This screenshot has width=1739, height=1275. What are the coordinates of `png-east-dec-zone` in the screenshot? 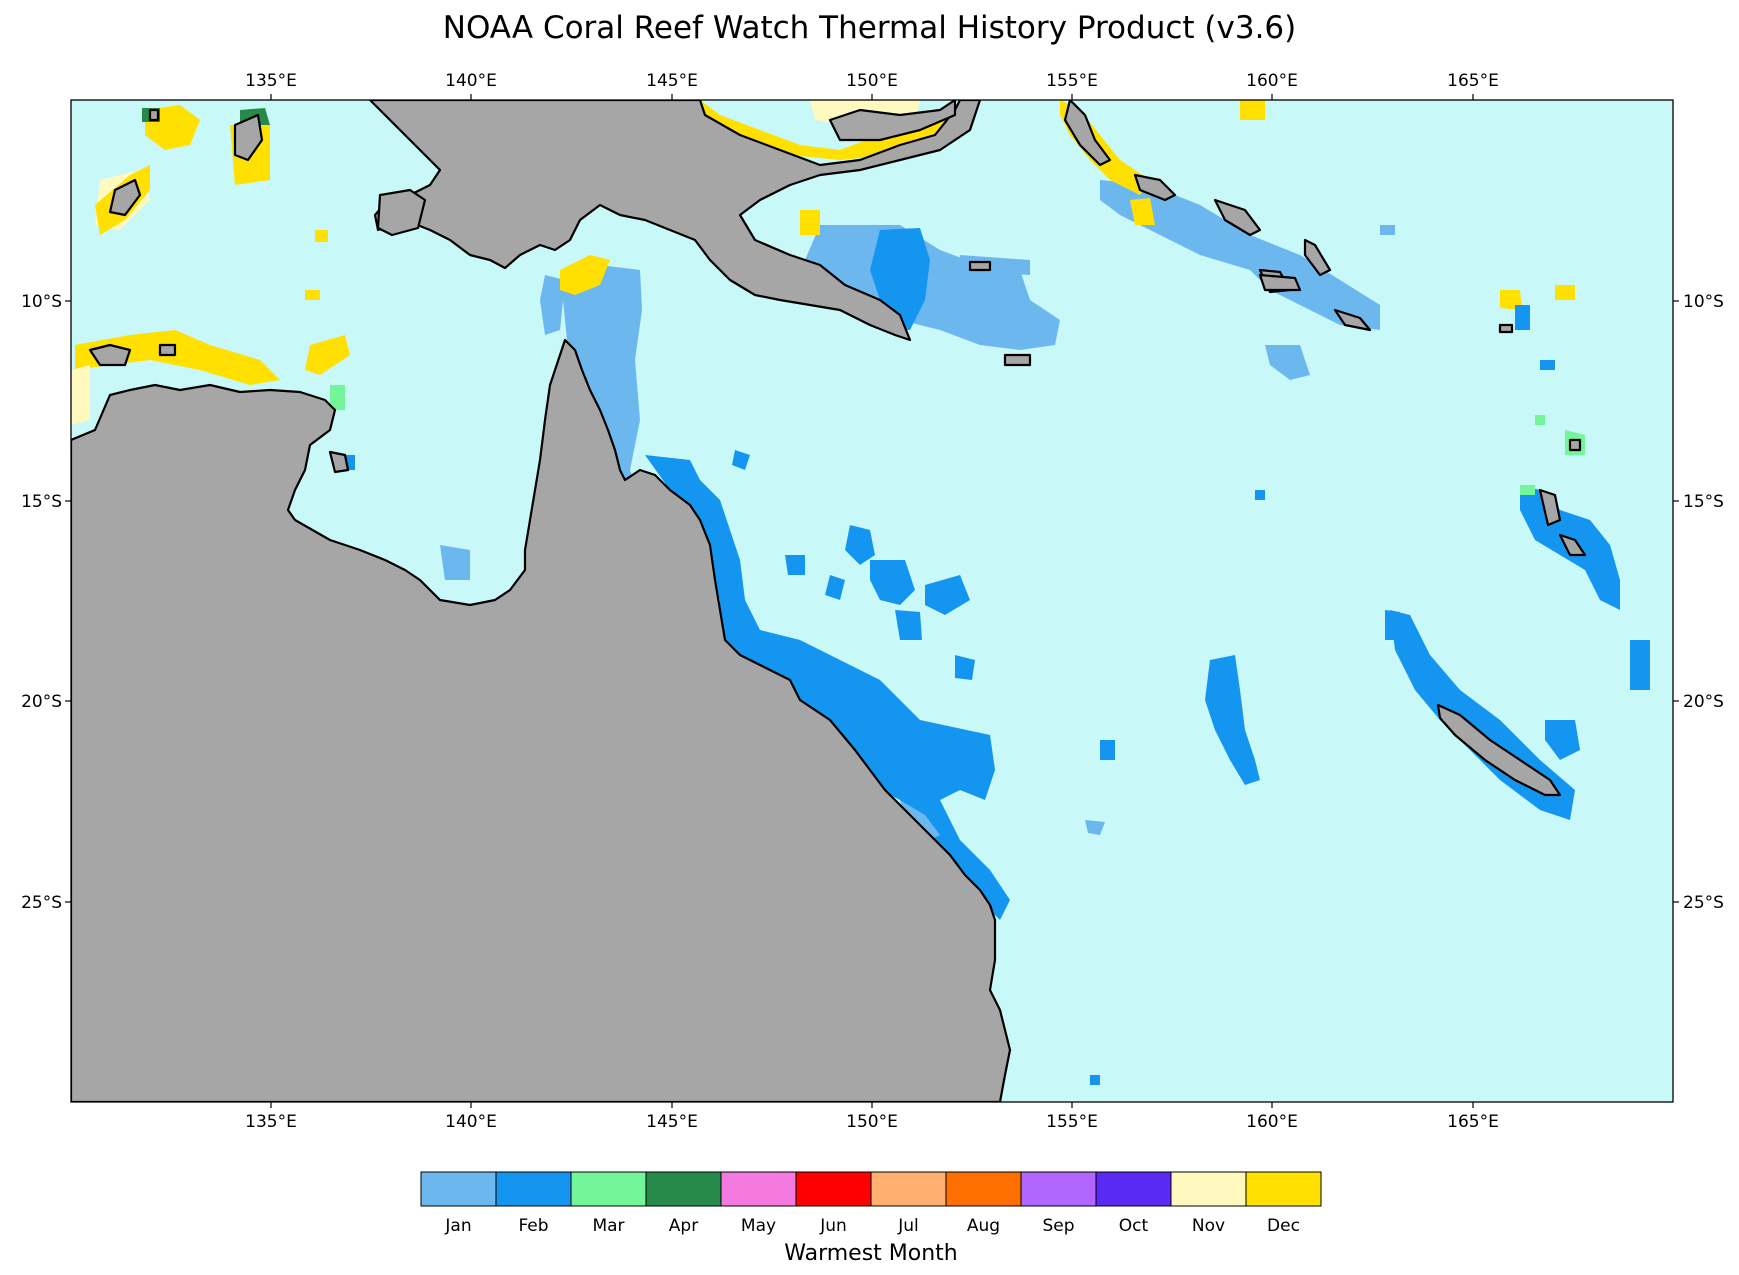 It's located at (810, 222).